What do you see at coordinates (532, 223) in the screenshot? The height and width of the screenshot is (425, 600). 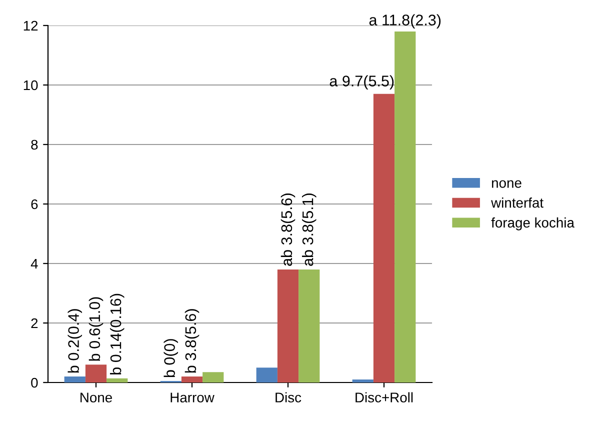 I see `legend-label: forage kochia` at bounding box center [532, 223].